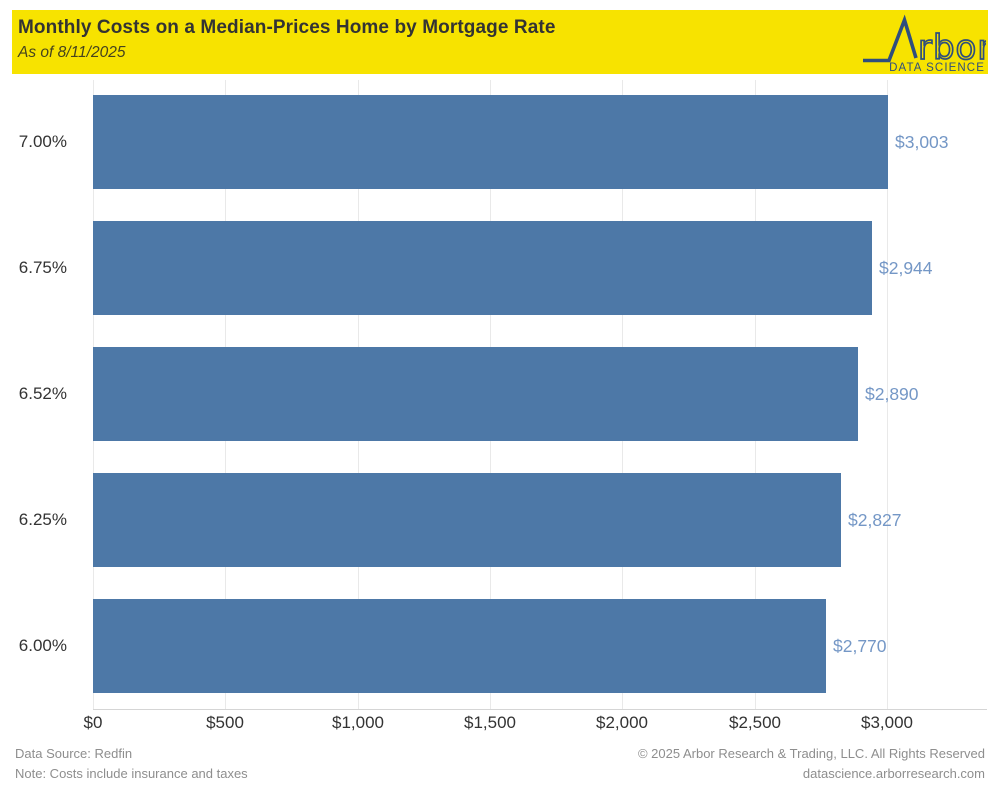 Image resolution: width=1000 pixels, height=800 pixels. I want to click on x-tick-label: $1,500, so click(490, 722).